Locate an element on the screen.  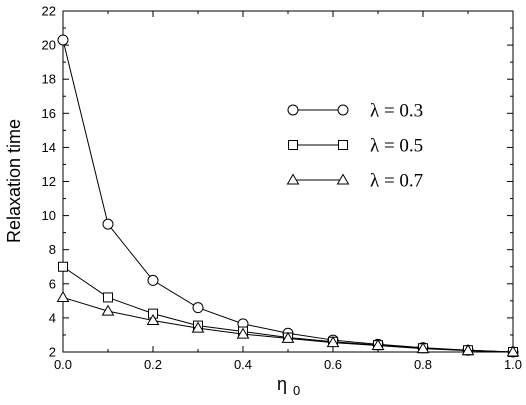
legend-label: λ = 0.5 is located at coordinates (396, 146).